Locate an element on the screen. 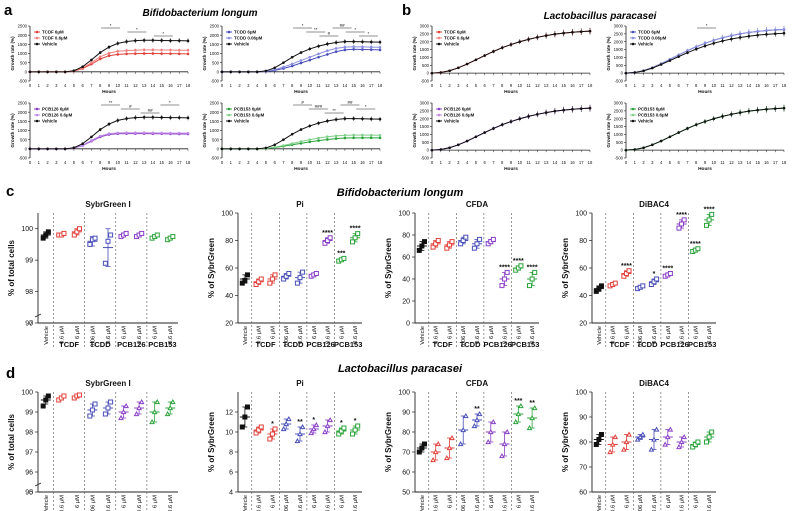 This screenshot has height=511, width=800. y-tick-label: 2000 is located at coordinates (425, 41).